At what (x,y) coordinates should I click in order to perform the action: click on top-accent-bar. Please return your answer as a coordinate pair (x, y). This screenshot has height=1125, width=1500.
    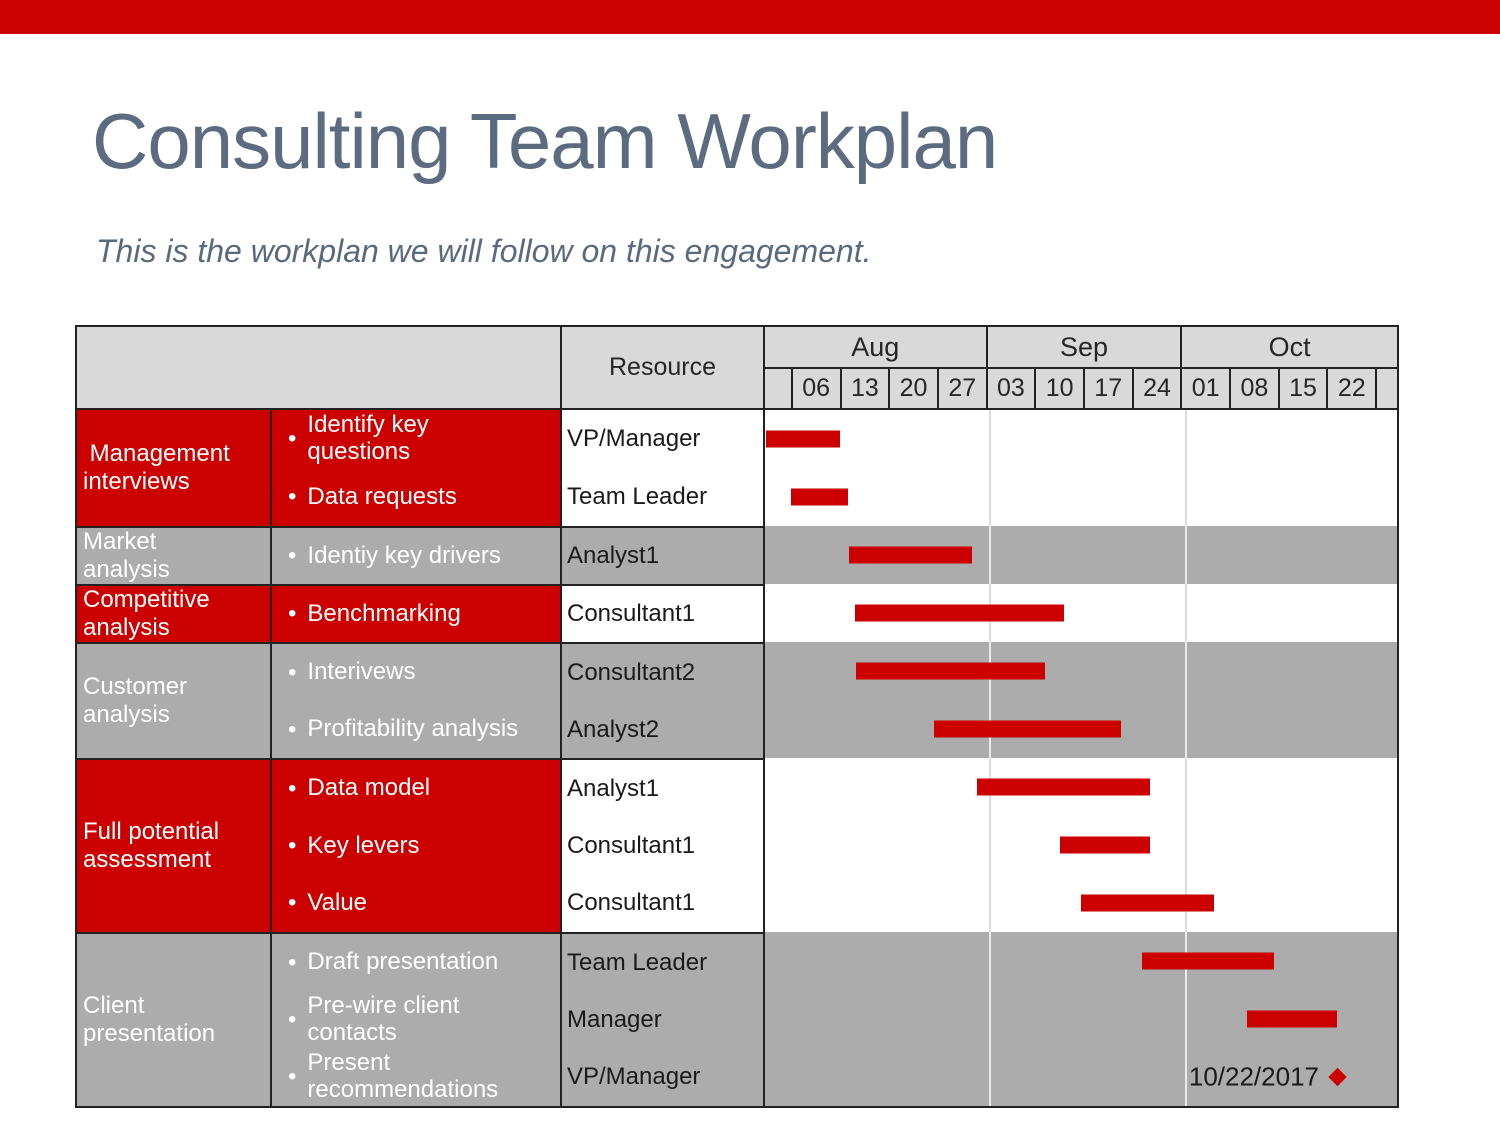
    Looking at the image, I should click on (750, 17).